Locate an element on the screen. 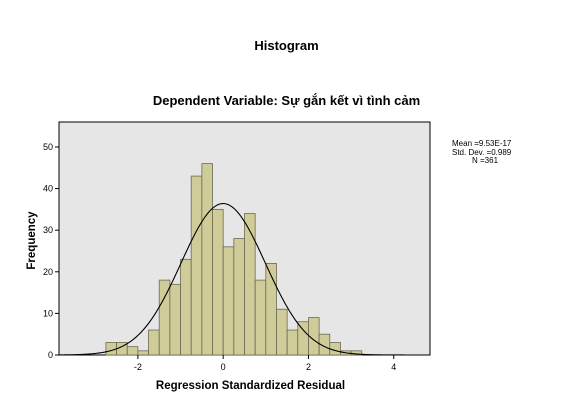 This screenshot has height=402, width=573. y-tick-label-20: 20 is located at coordinates (48, 272).